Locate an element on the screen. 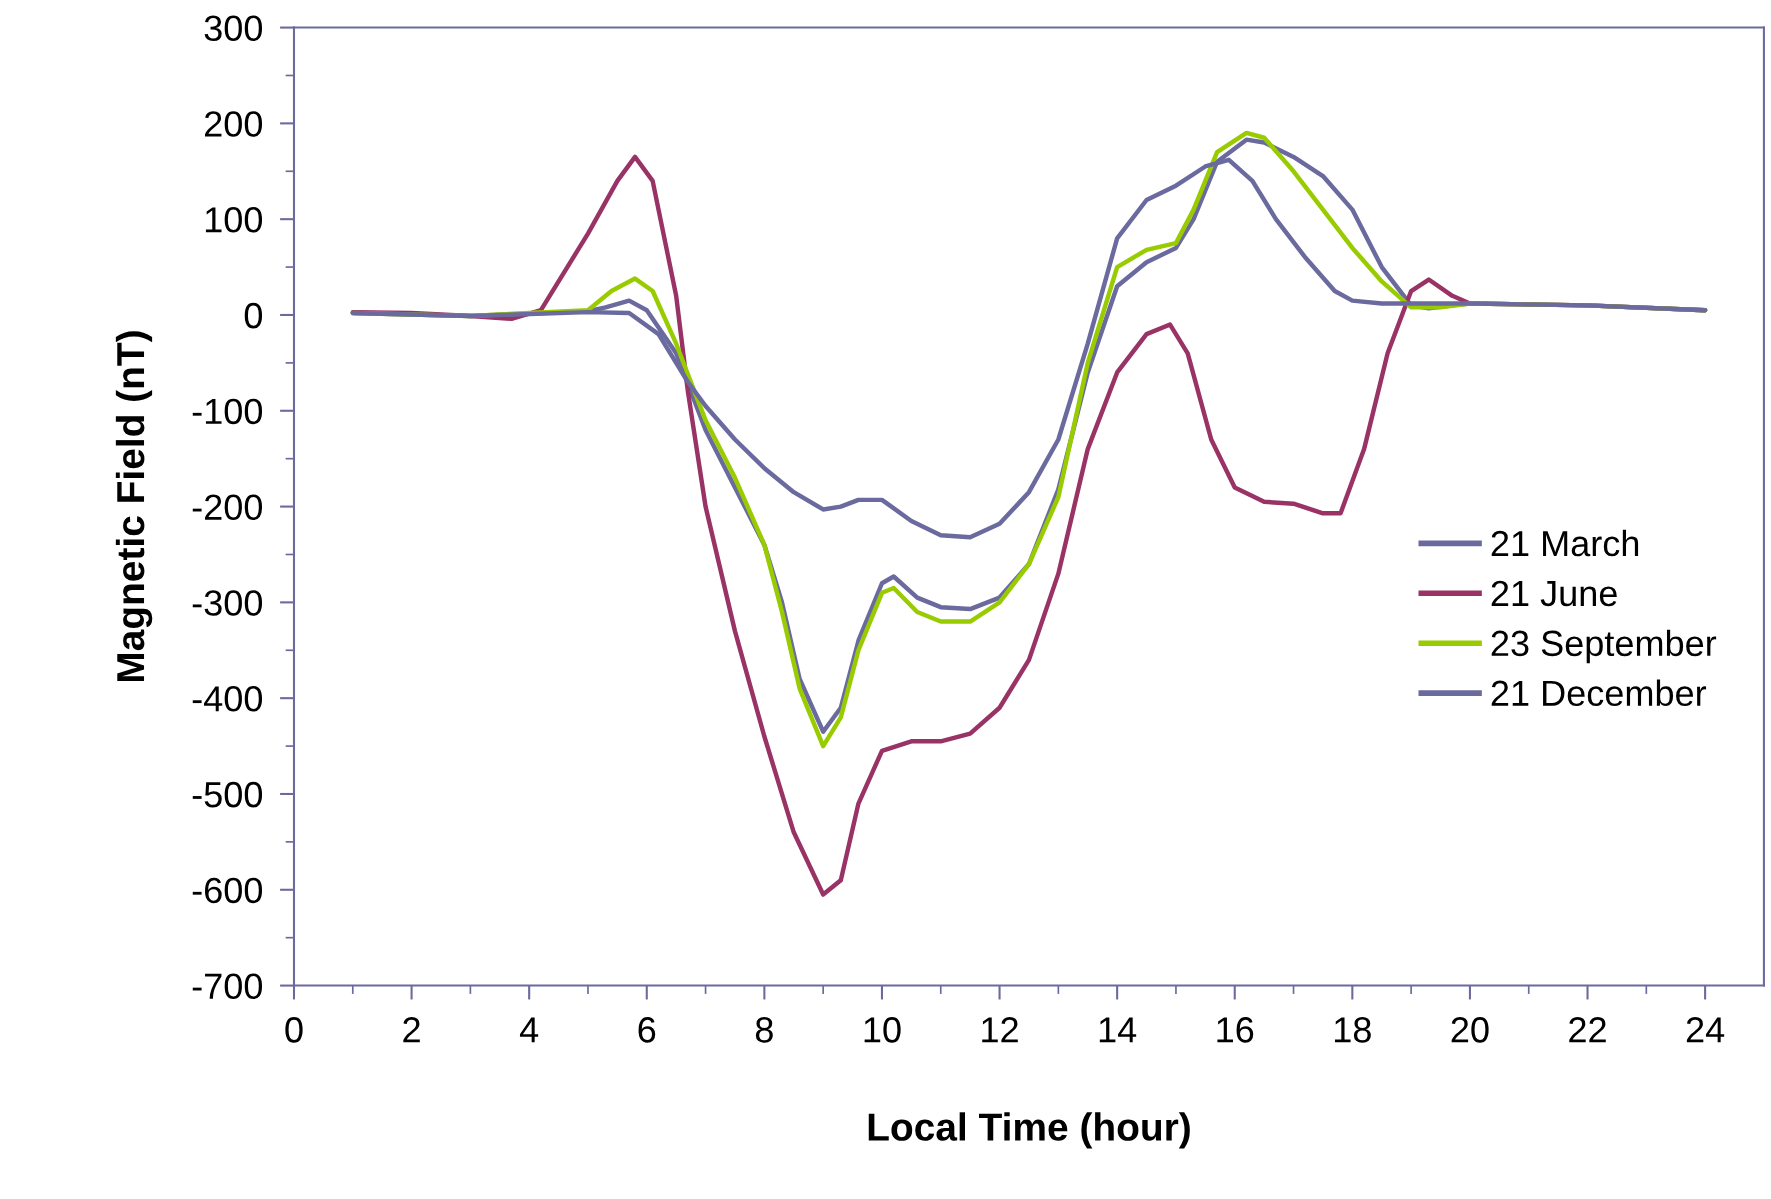 The image size is (1771, 1199). x-tick-label: 0 is located at coordinates (294, 1030).